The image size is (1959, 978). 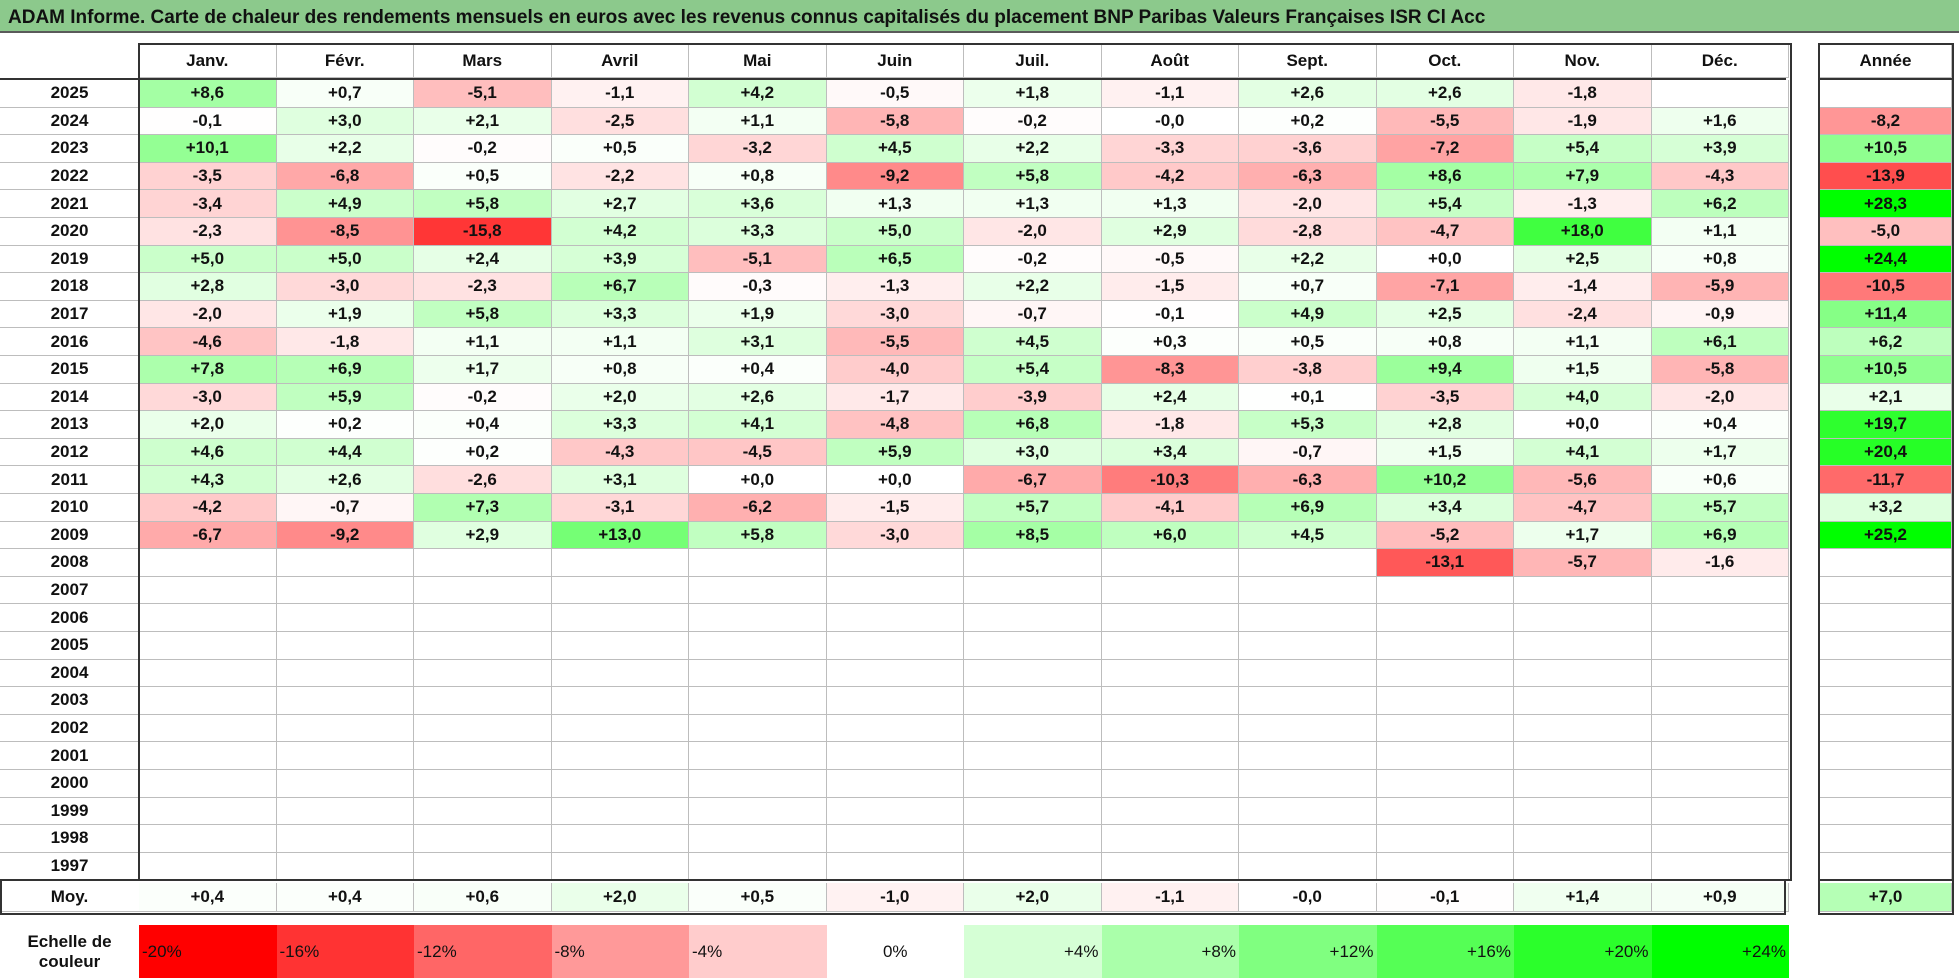 I want to click on color-scale-swatch: 0%, so click(x=895, y=951).